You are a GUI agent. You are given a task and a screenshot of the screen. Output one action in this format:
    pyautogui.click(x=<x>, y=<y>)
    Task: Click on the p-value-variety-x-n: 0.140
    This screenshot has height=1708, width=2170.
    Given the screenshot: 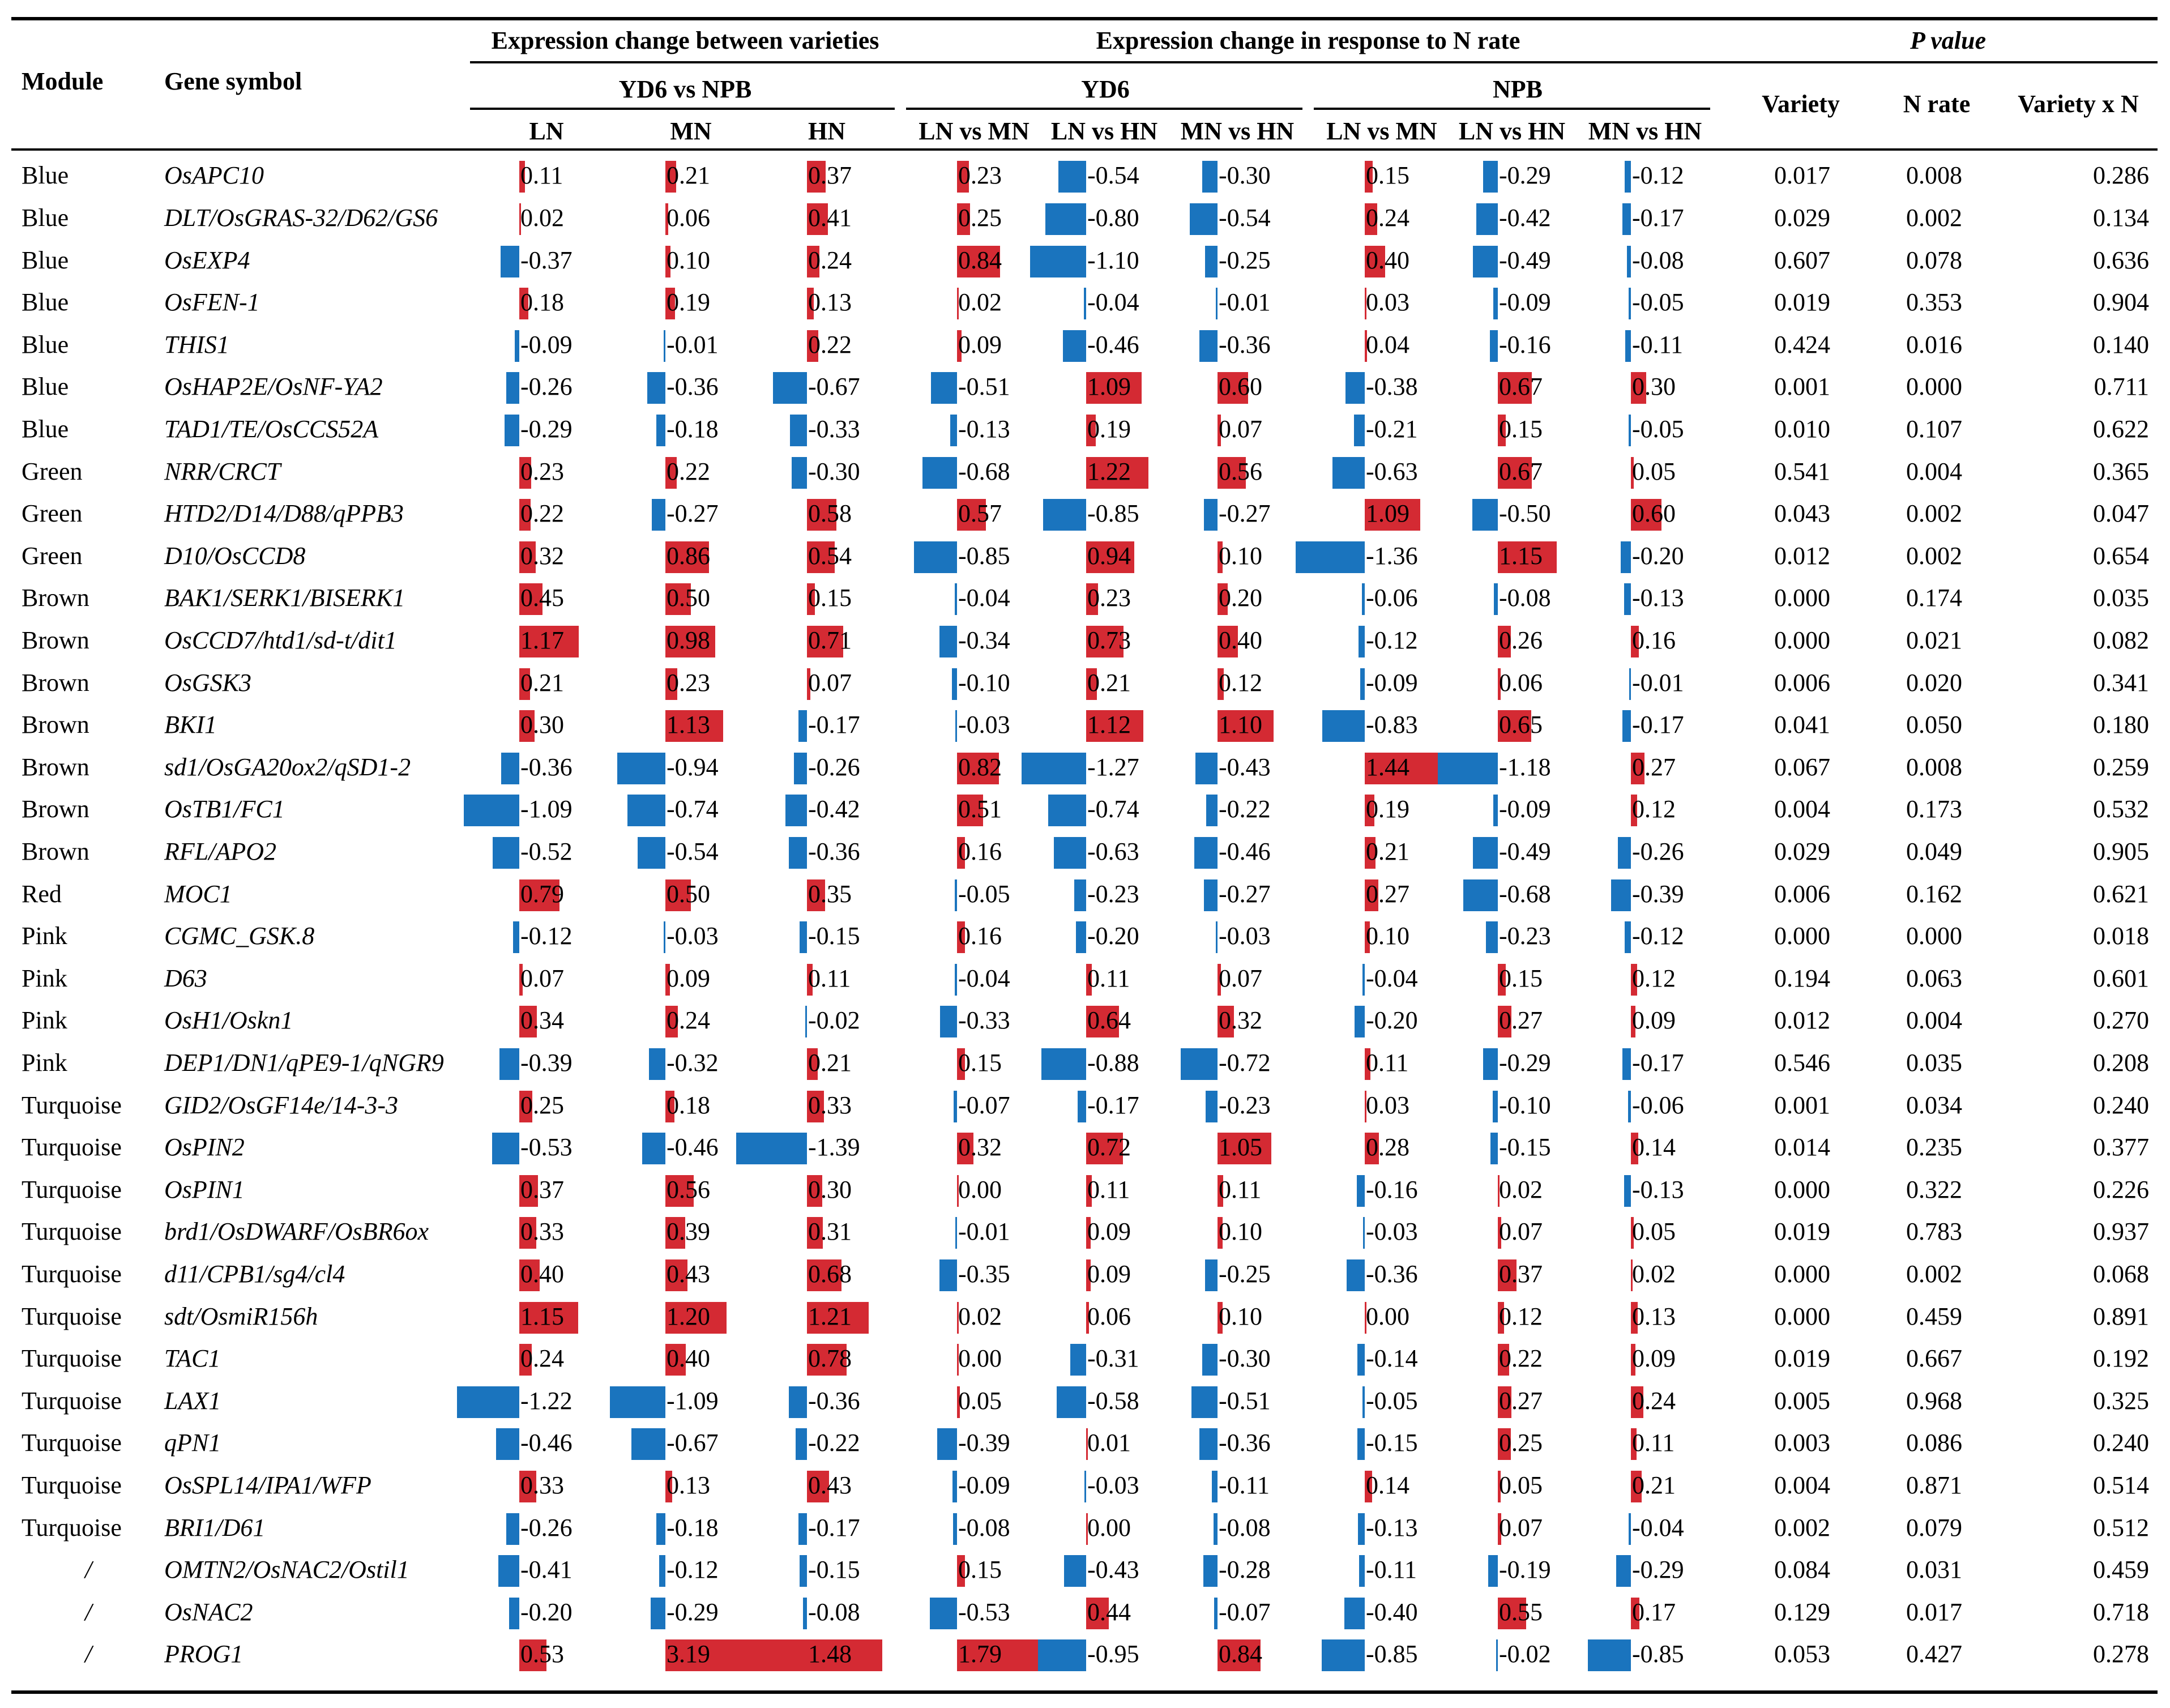 What is the action you would take?
    pyautogui.click(x=2121, y=344)
    